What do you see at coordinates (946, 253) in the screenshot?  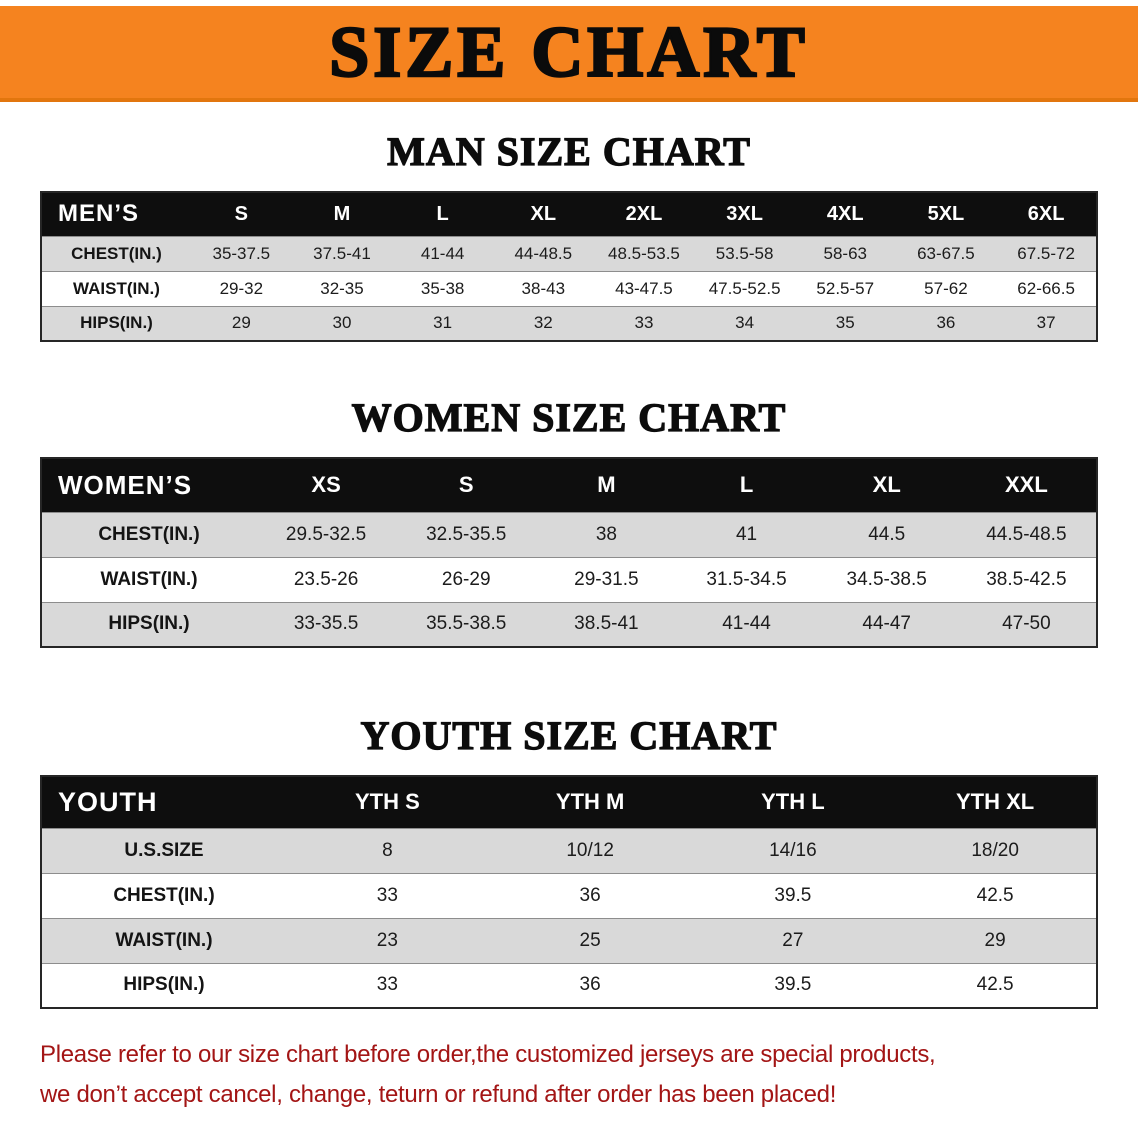 I see `size-cell: 63-67.5` at bounding box center [946, 253].